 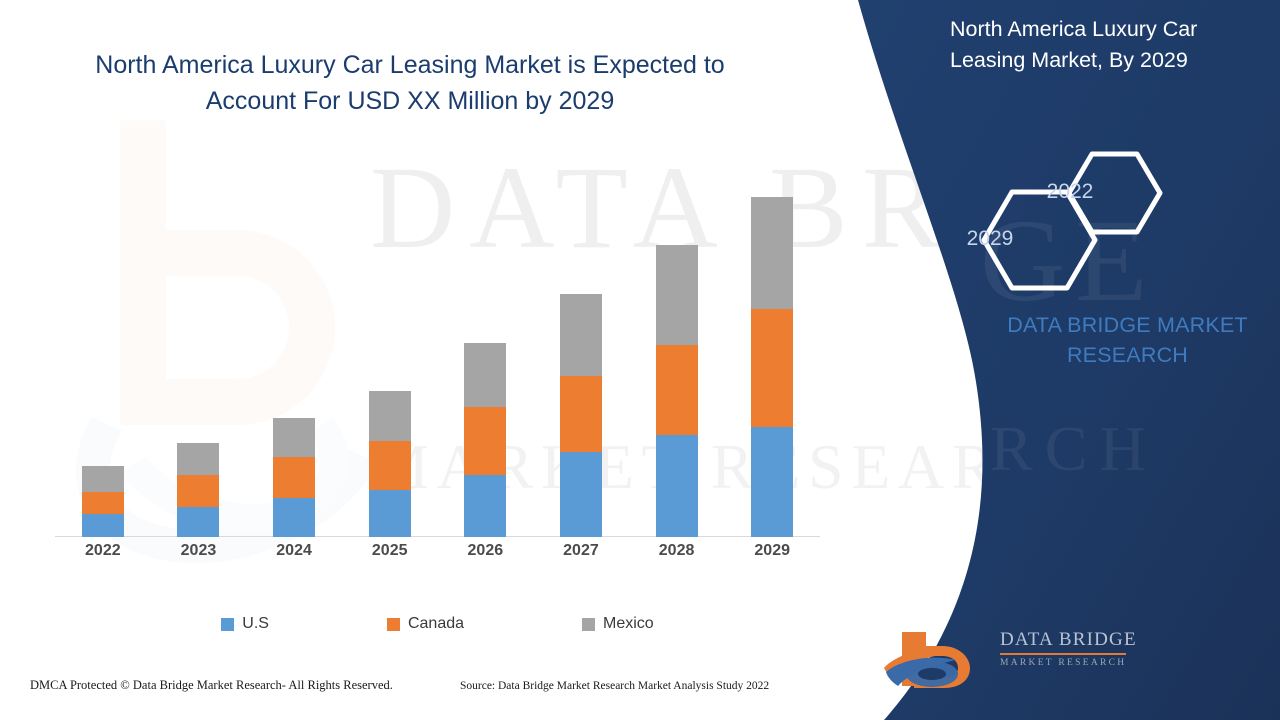 I want to click on hexagon-2029-outline, so click(x=1039, y=240).